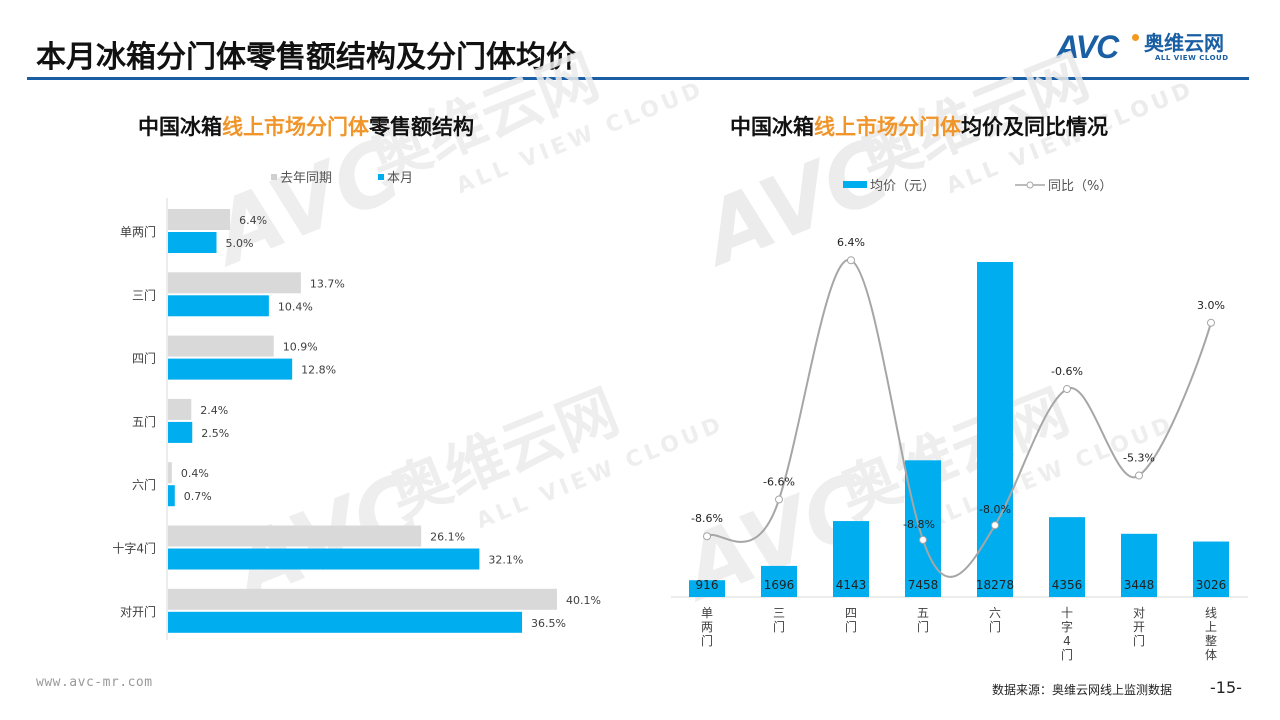  Describe the element at coordinates (583, 600) in the screenshot. I see `bar-data-label: 40.1%` at that location.